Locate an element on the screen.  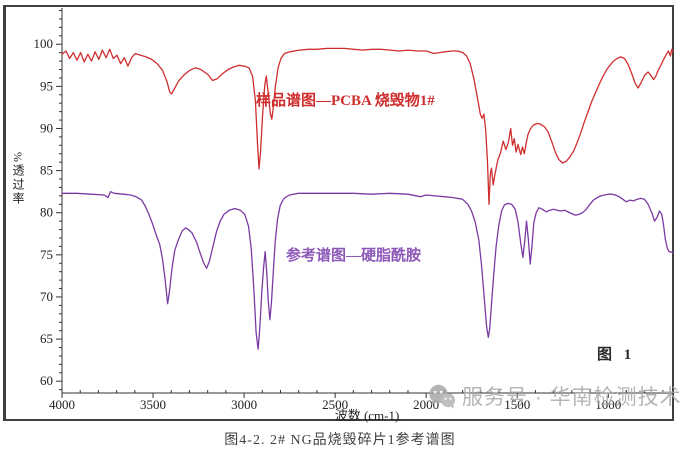
x-tick-label: 2000 is located at coordinates (426, 404).